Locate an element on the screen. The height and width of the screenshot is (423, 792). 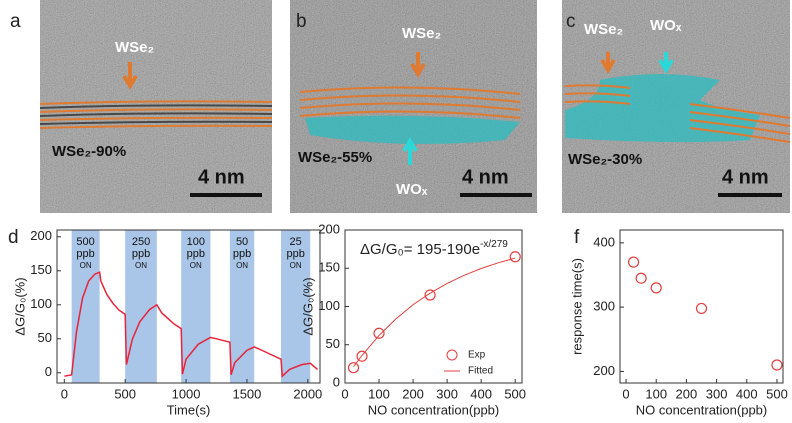
x-tick-label: 1500 is located at coordinates (246, 393).